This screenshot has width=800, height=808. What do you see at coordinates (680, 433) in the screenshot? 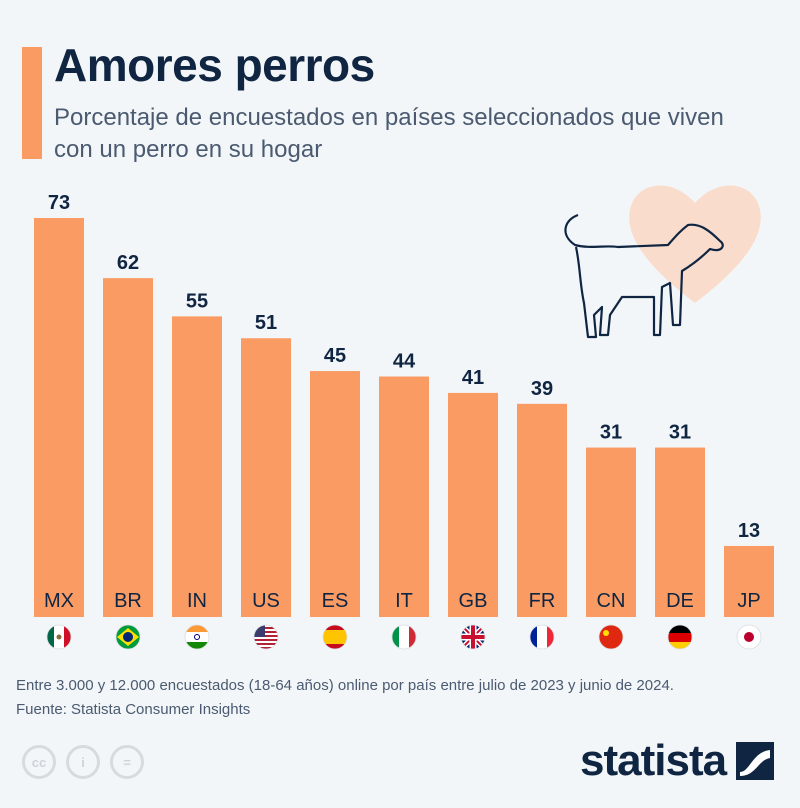
I see `value-label-DE: 31` at bounding box center [680, 433].